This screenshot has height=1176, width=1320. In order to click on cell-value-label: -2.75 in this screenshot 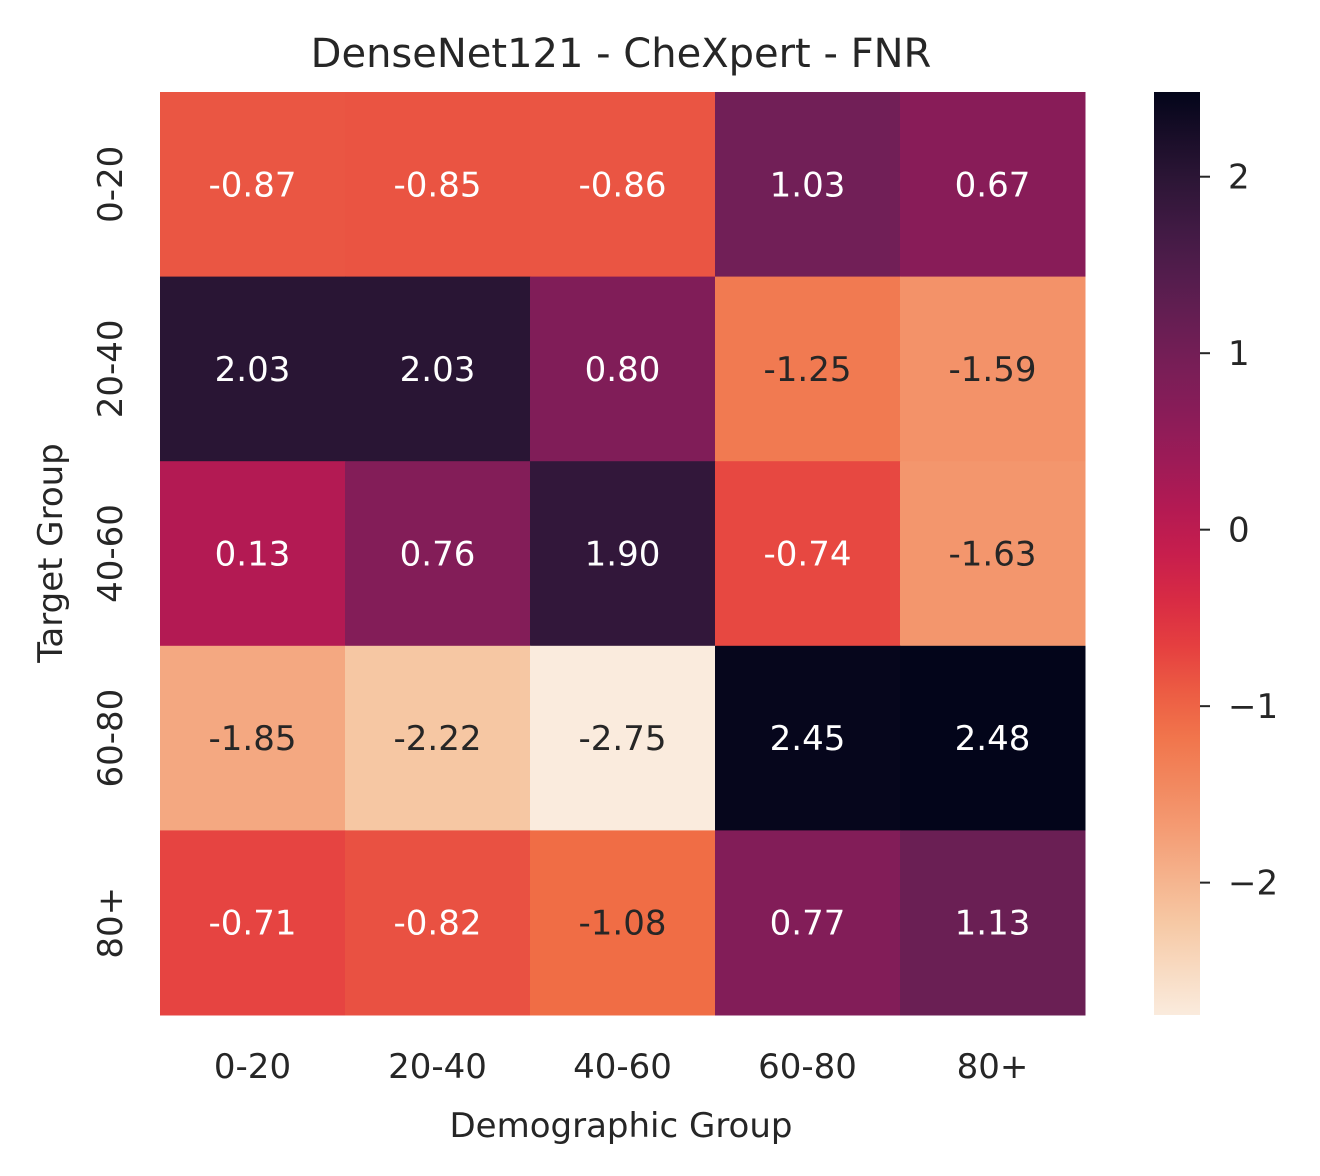, I will do `click(623, 739)`.